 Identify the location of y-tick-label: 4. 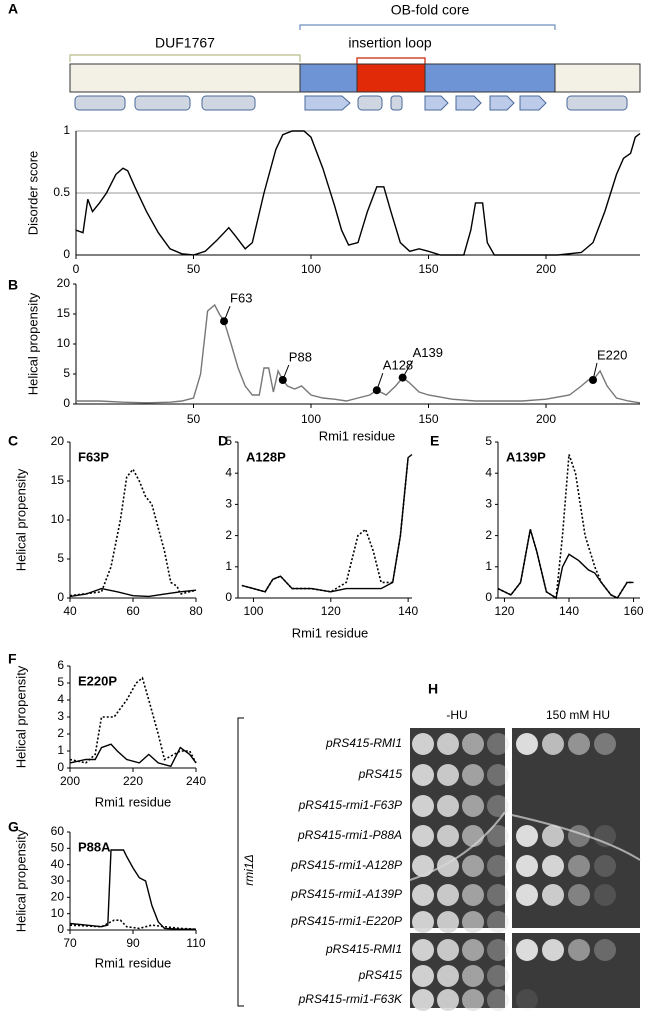
(488, 472).